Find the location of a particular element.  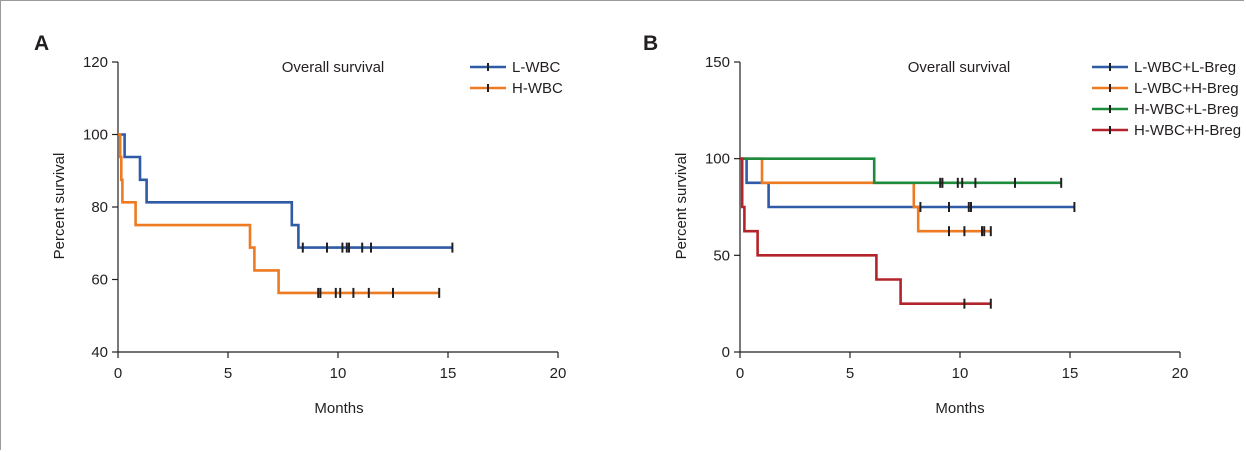

panel-b-series-line-l-wbc-h-breg is located at coordinates (865, 195).